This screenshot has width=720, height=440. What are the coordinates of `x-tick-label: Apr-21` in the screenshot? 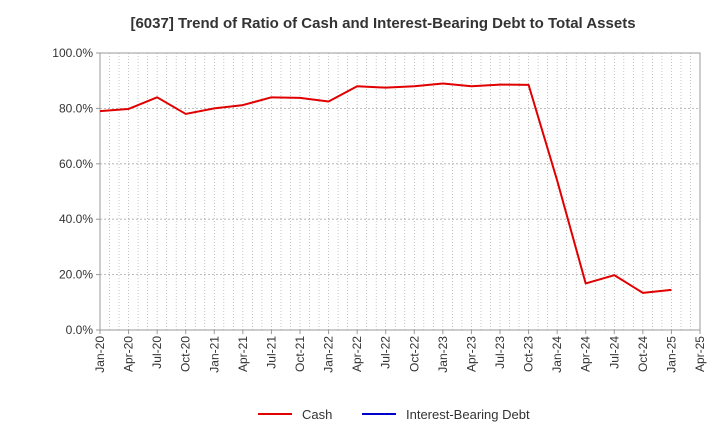 It's located at (243, 354).